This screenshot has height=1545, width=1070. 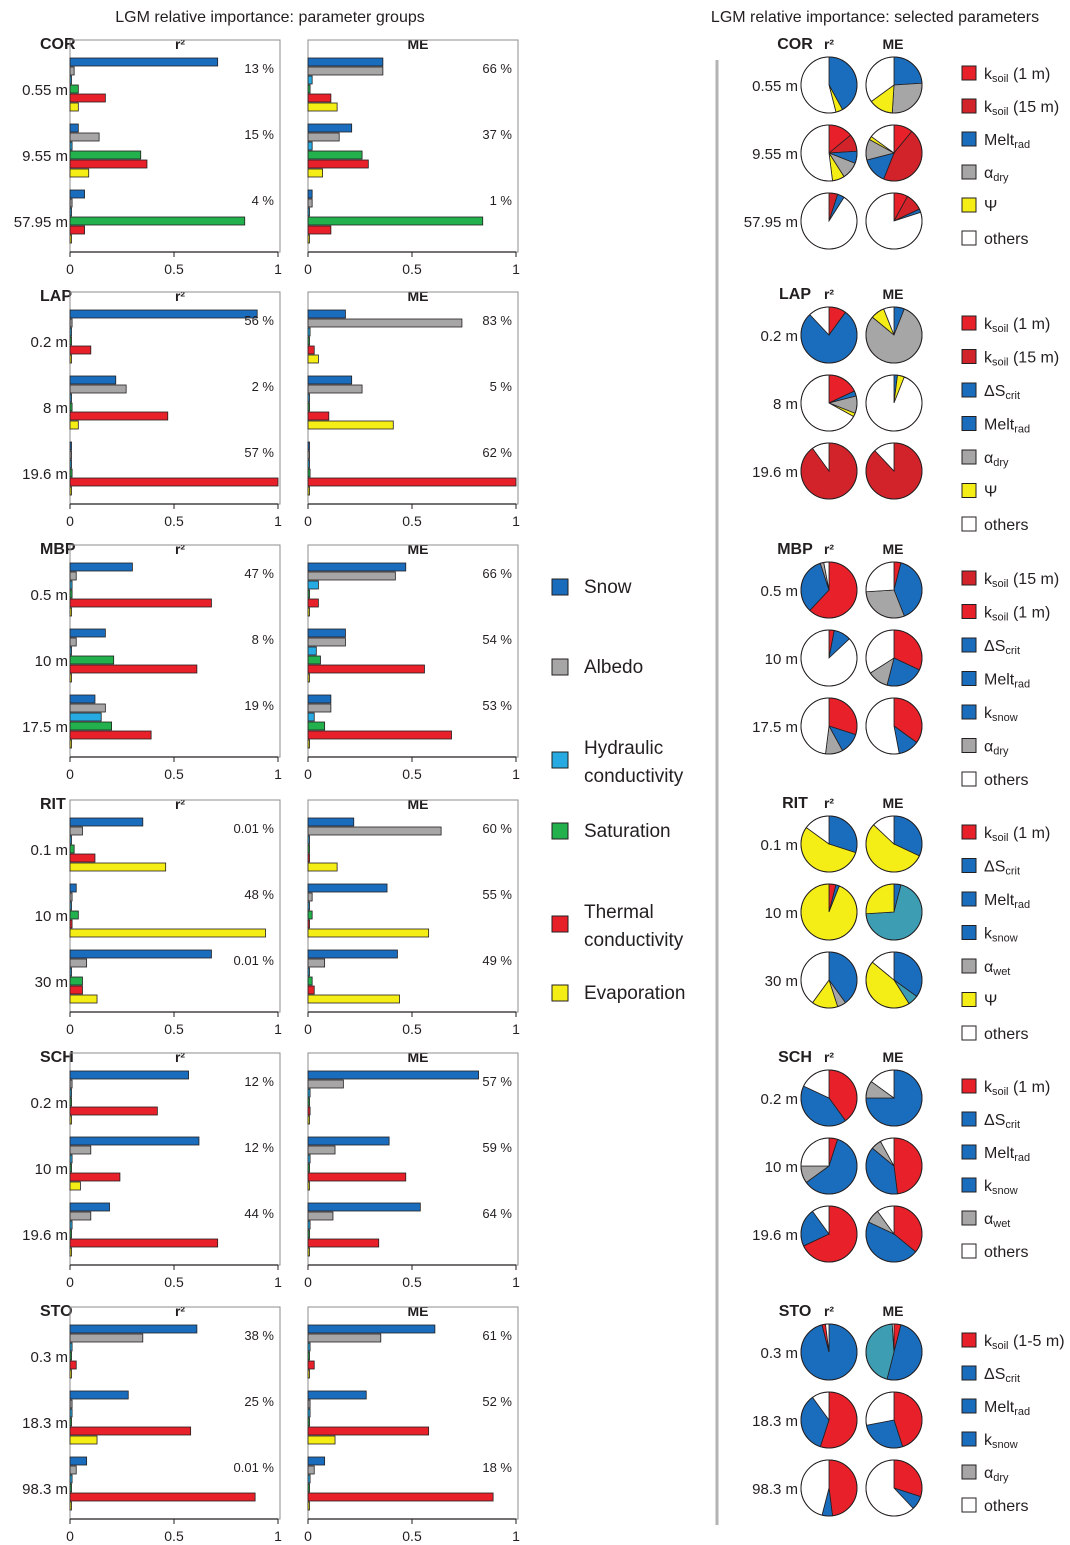 I want to click on legend-label: Thermal, so click(x=619, y=912).